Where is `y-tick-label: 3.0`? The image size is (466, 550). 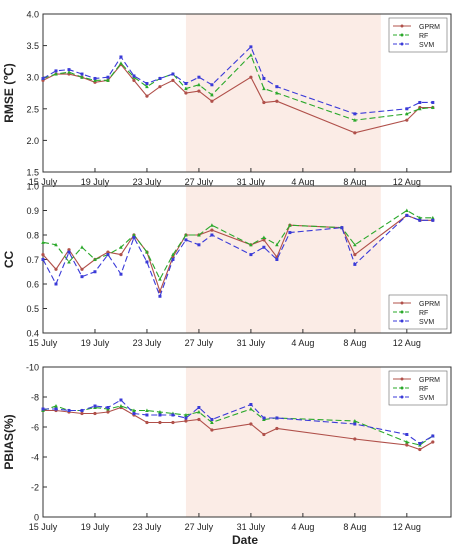
y-tick-label: 3.0 is located at coordinates (32, 78).